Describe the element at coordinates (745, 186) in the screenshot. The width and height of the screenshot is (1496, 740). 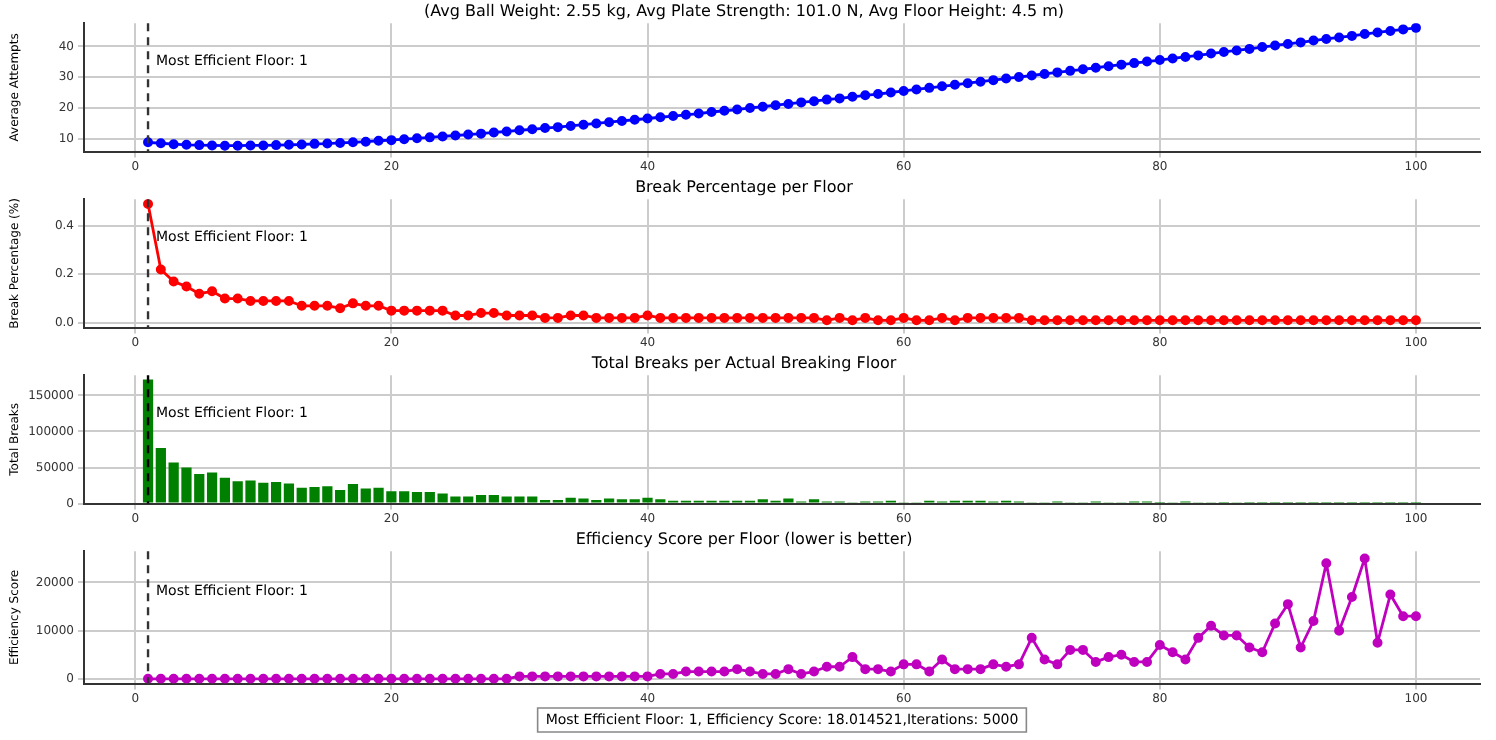
I see `chart-title: Break Percentage per Floor` at that location.